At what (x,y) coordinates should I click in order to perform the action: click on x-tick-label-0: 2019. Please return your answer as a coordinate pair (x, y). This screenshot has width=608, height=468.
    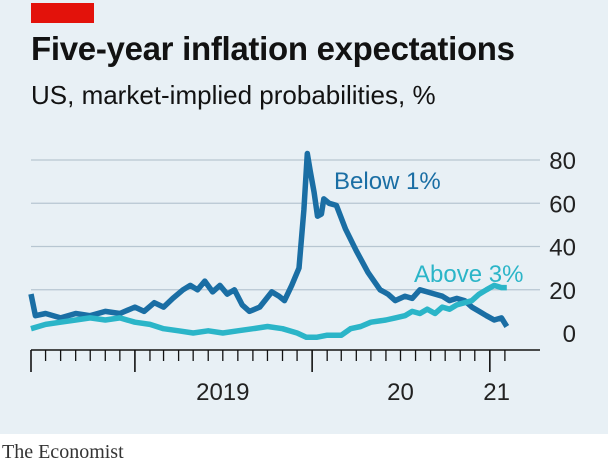
    Looking at the image, I should click on (222, 392).